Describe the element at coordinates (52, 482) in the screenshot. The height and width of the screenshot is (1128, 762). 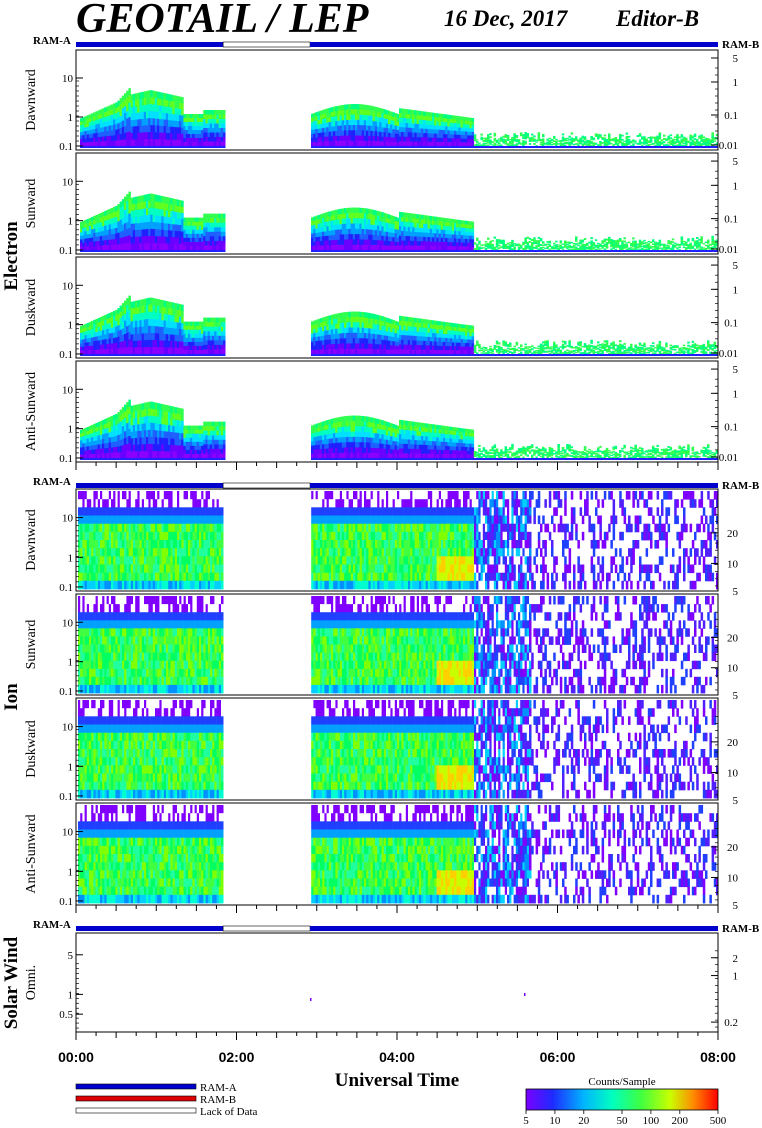
I see `ion-ram-left-label: RAM-A` at that location.